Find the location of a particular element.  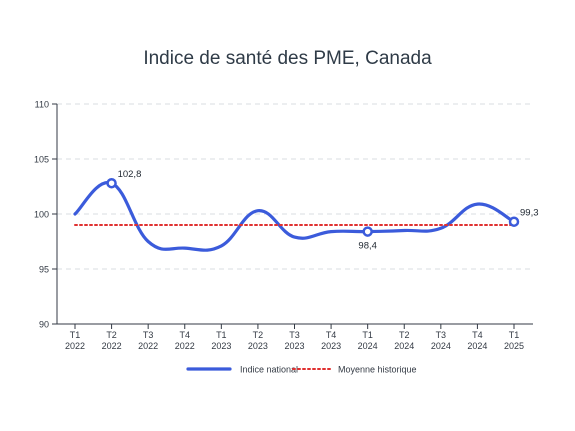

legend-label: Indice national is located at coordinates (269, 370).